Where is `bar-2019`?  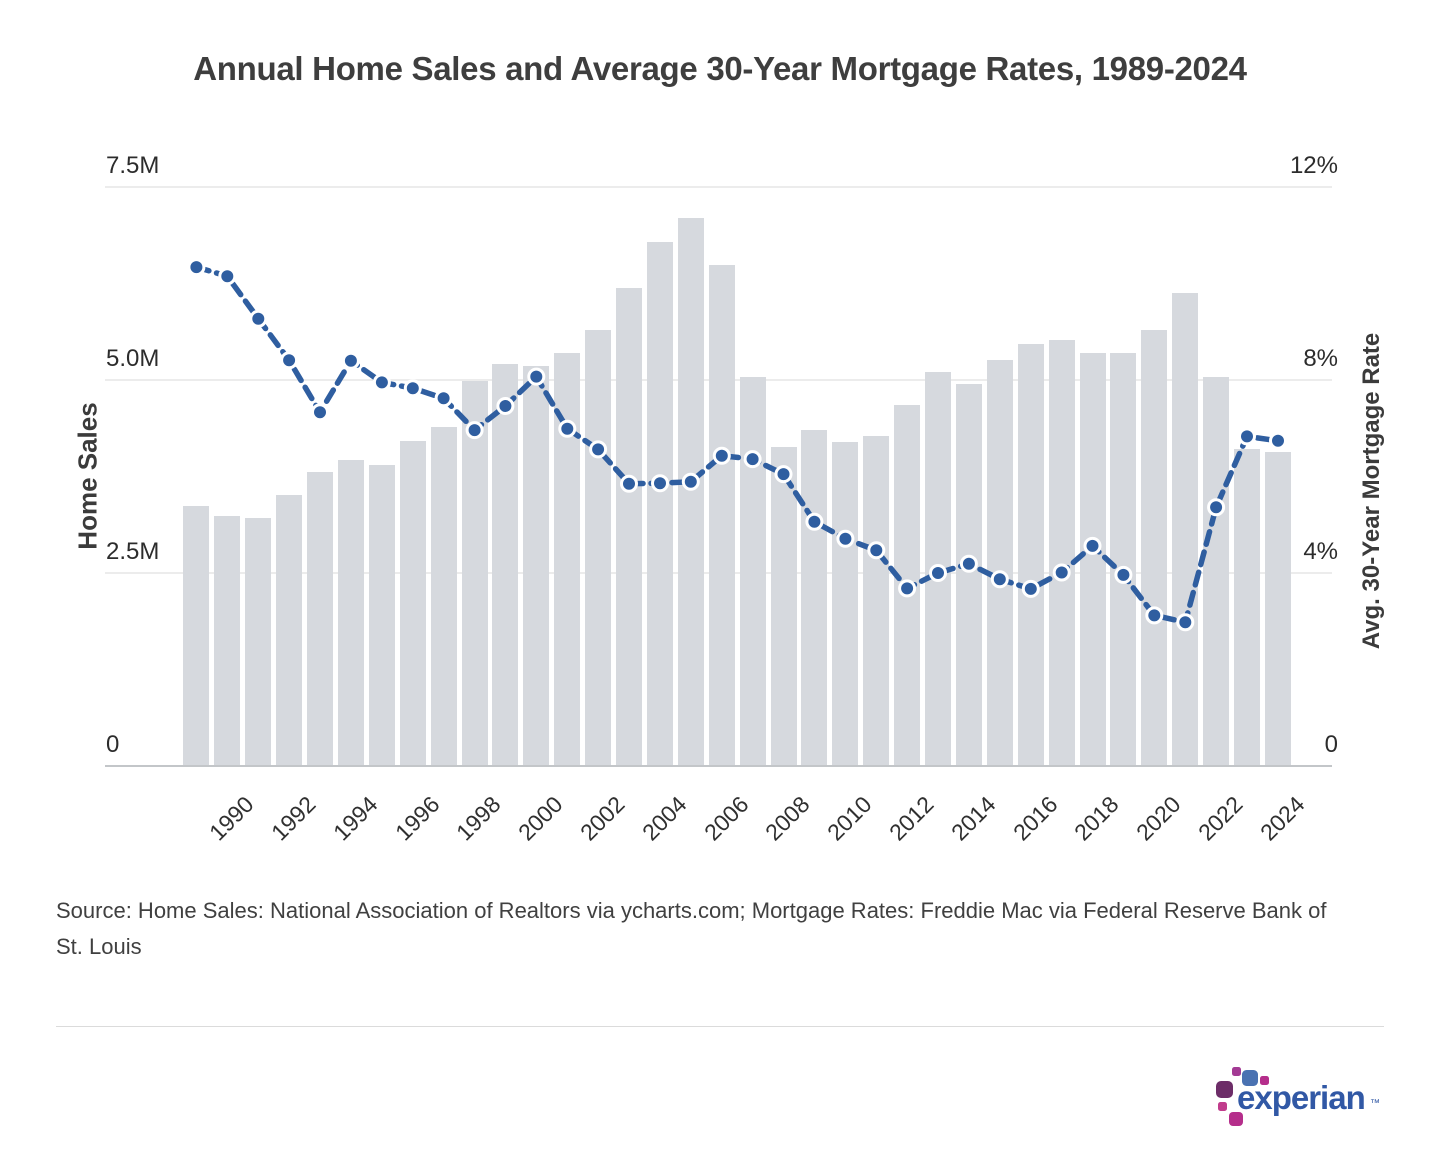
bar-2019 is located at coordinates (1123, 558).